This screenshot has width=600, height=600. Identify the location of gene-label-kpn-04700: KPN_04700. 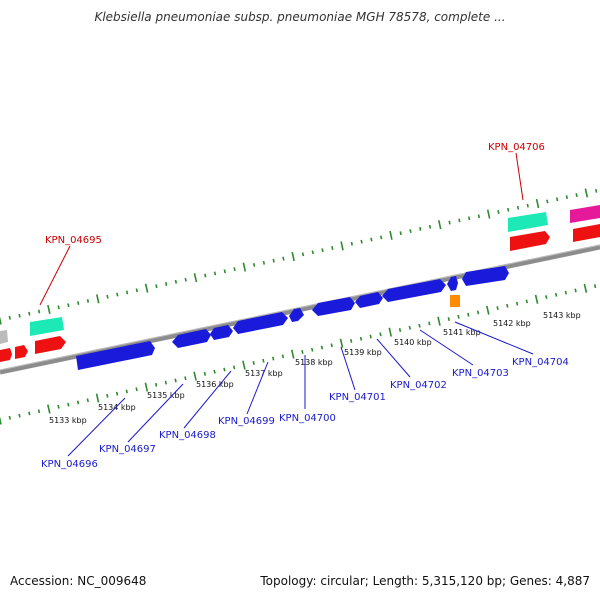
(307, 418).